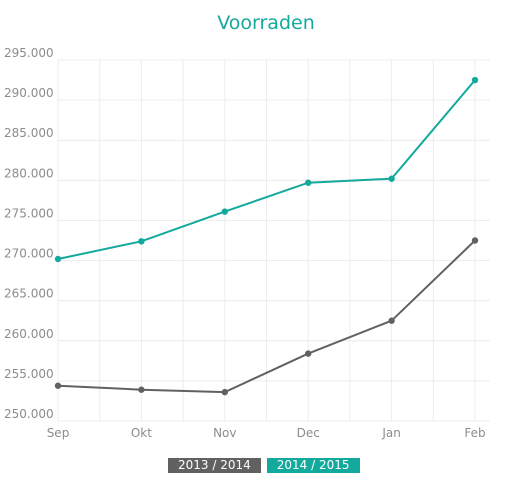 The height and width of the screenshot is (482, 508). I want to click on x-tick-label: Sep, so click(58, 433).